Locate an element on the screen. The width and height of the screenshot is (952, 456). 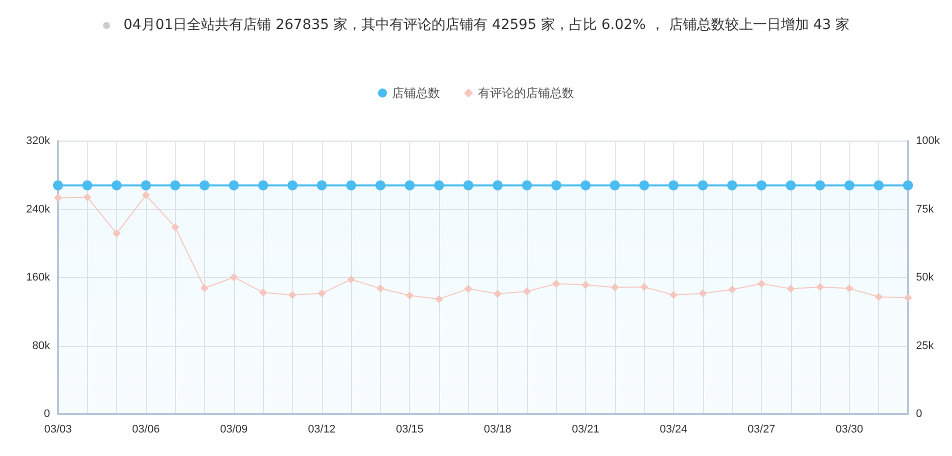
x-tick-label: 03/21 is located at coordinates (586, 430).